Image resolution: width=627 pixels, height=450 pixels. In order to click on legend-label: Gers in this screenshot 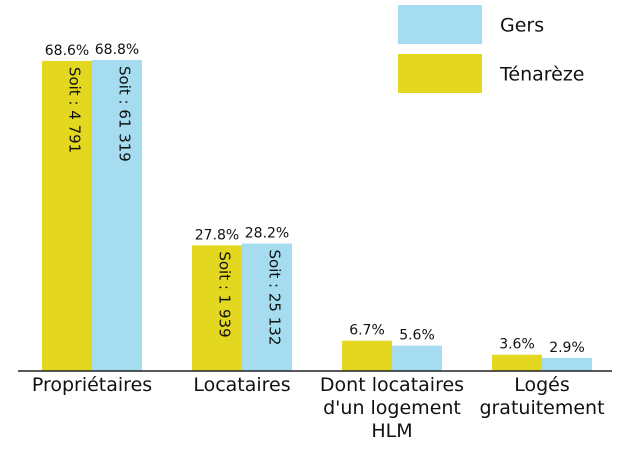, I will do `click(522, 26)`.